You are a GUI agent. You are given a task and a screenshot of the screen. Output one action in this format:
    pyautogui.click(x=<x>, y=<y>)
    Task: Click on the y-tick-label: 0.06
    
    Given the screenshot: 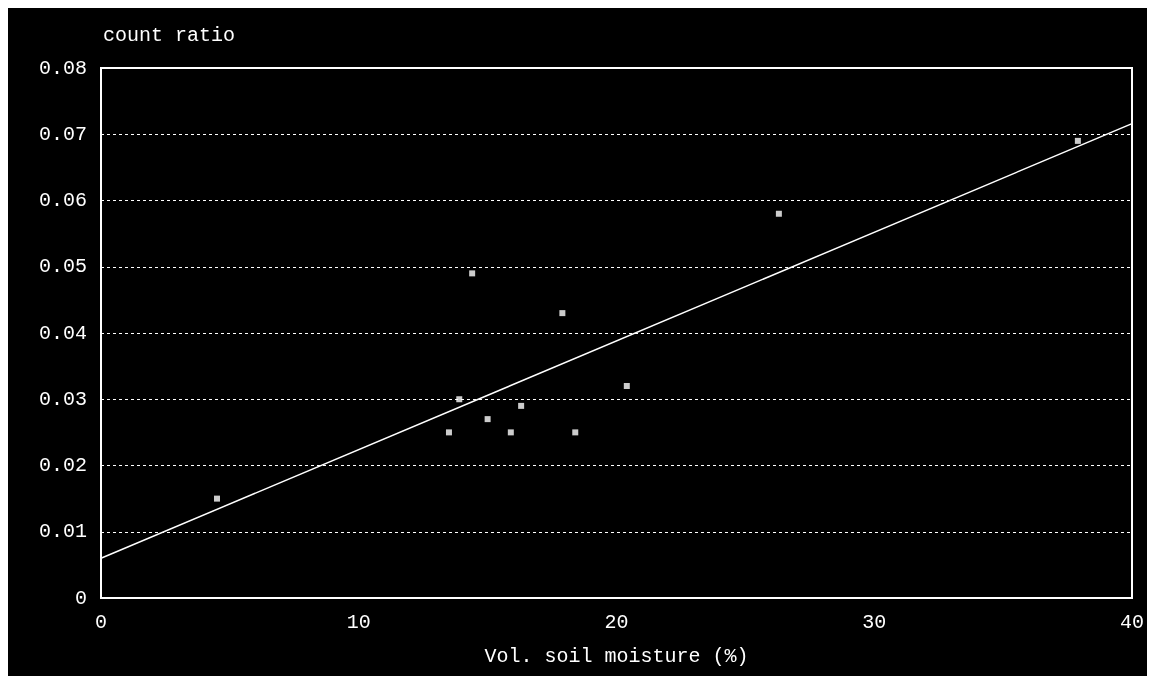 What is the action you would take?
    pyautogui.click(x=62, y=200)
    